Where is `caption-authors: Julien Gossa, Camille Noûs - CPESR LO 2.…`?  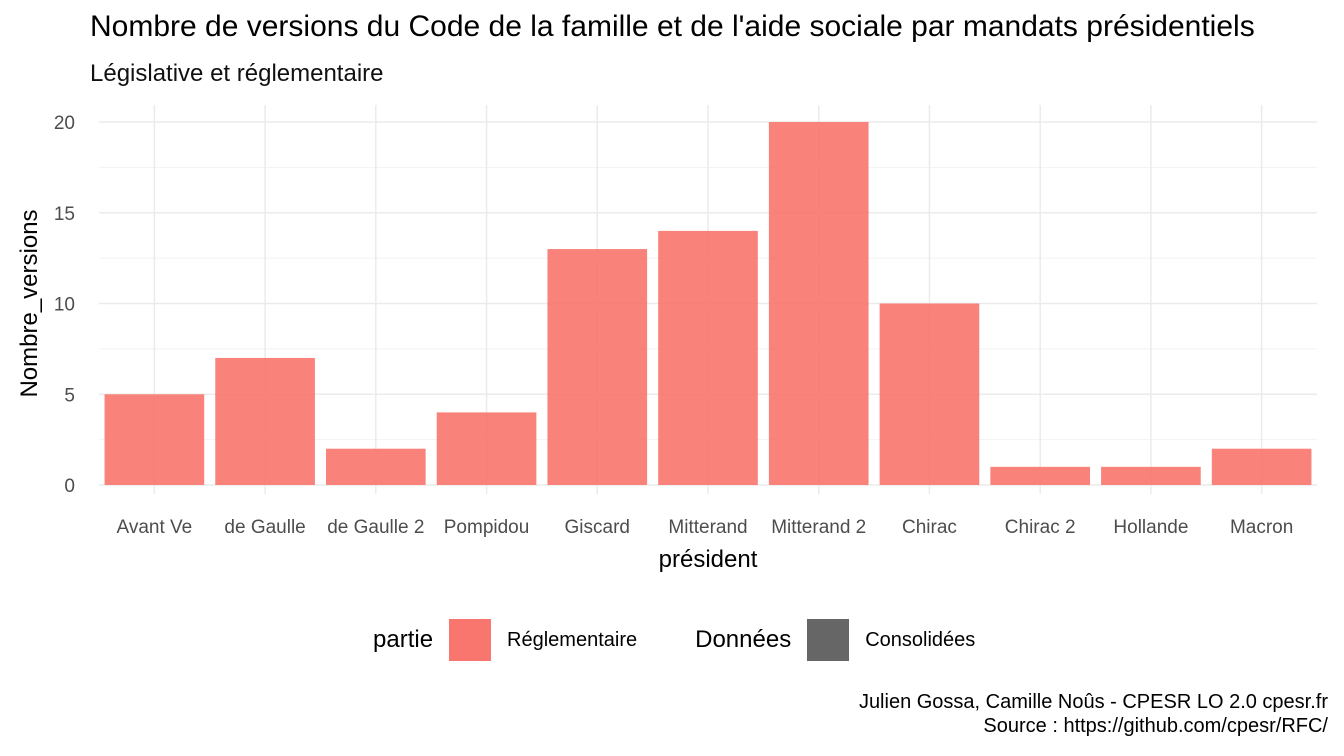 caption-authors: Julien Gossa, Camille Noûs - CPESR LO 2.… is located at coordinates (1093, 702).